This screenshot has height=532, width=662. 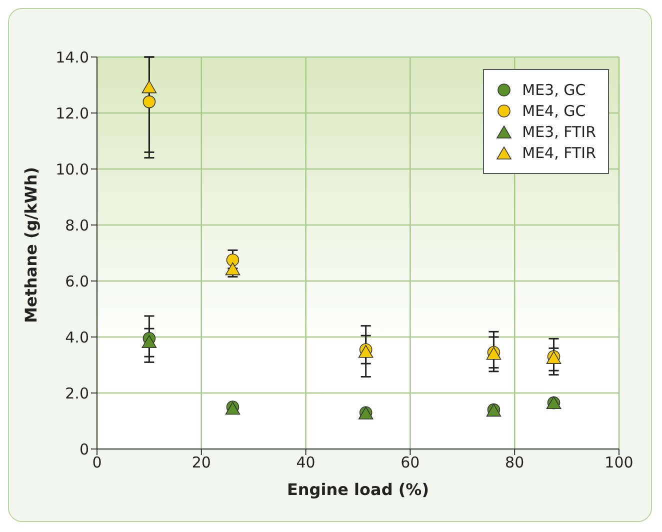 What do you see at coordinates (559, 153) in the screenshot?
I see `legend-label: ME4, FTIR` at bounding box center [559, 153].